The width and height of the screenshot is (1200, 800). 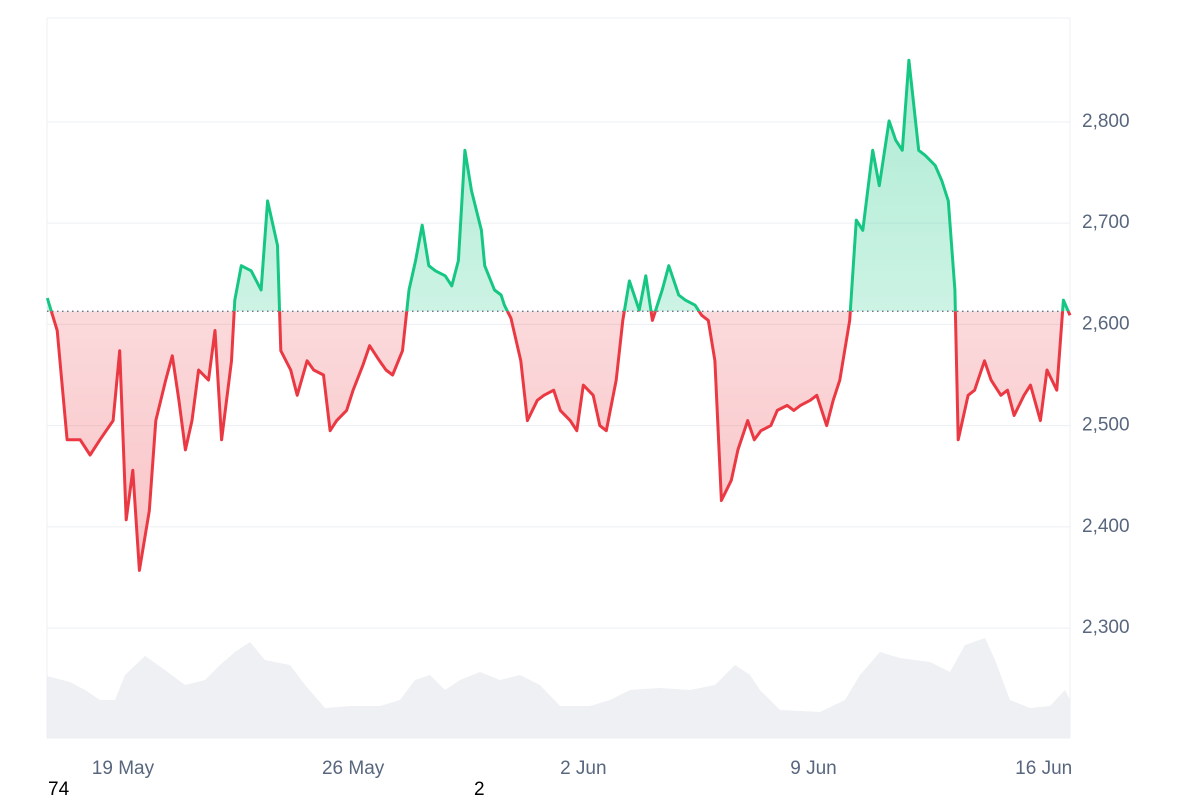 I want to click on volume-area, so click(x=558, y=688).